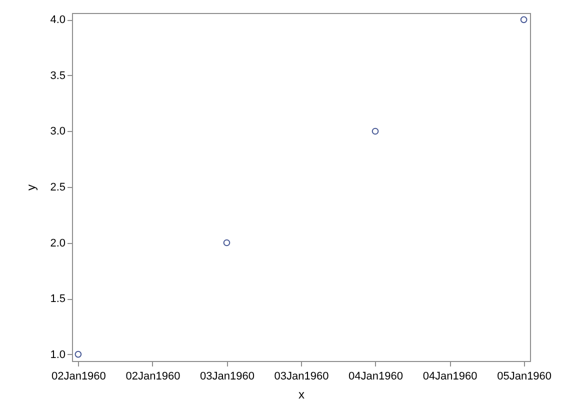 This screenshot has width=565, height=418. What do you see at coordinates (58, 354) in the screenshot?
I see `y-tick-label: 1.0` at bounding box center [58, 354].